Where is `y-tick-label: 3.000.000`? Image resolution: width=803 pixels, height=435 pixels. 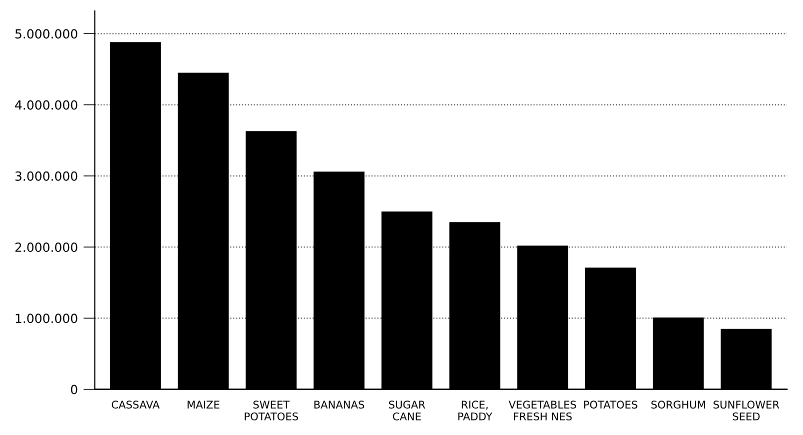 y-tick-label: 3.000.000 is located at coordinates (46, 176).